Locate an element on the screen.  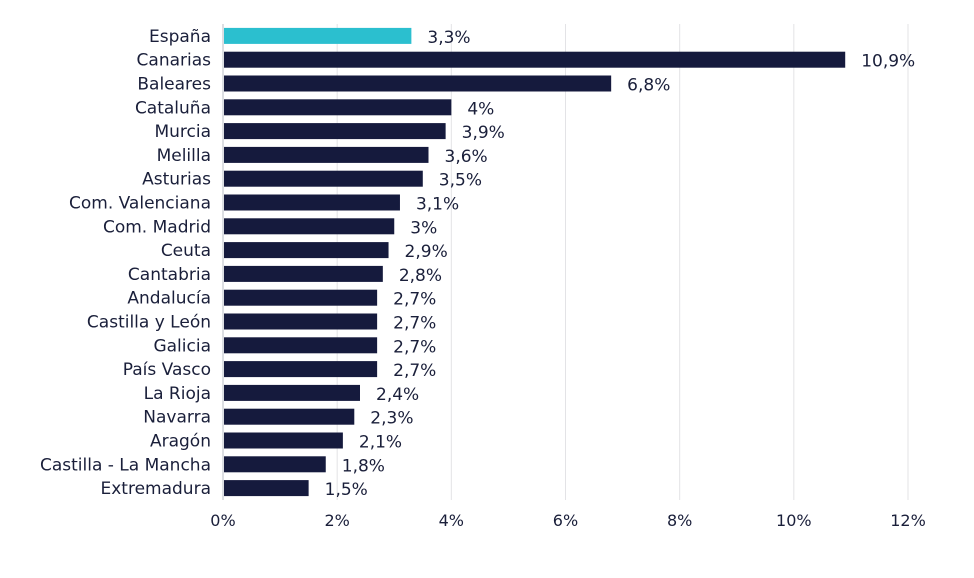
value-label: 3,3% is located at coordinates (448, 38).